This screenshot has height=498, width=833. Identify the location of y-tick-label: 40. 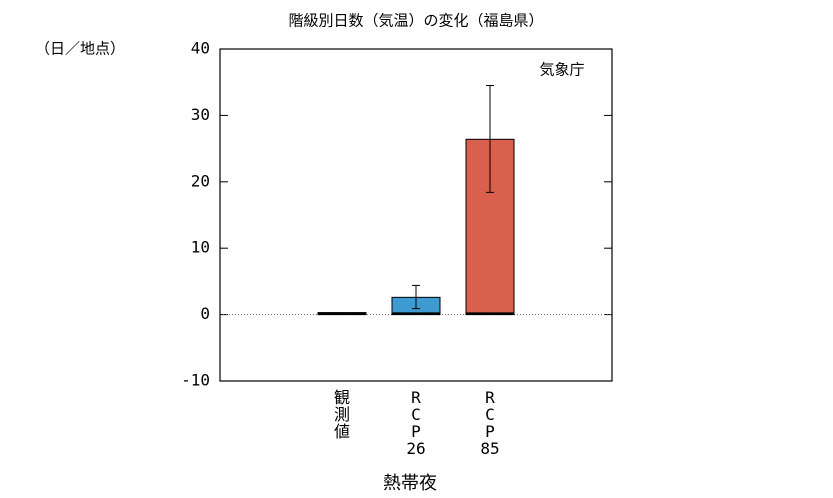
(200, 48).